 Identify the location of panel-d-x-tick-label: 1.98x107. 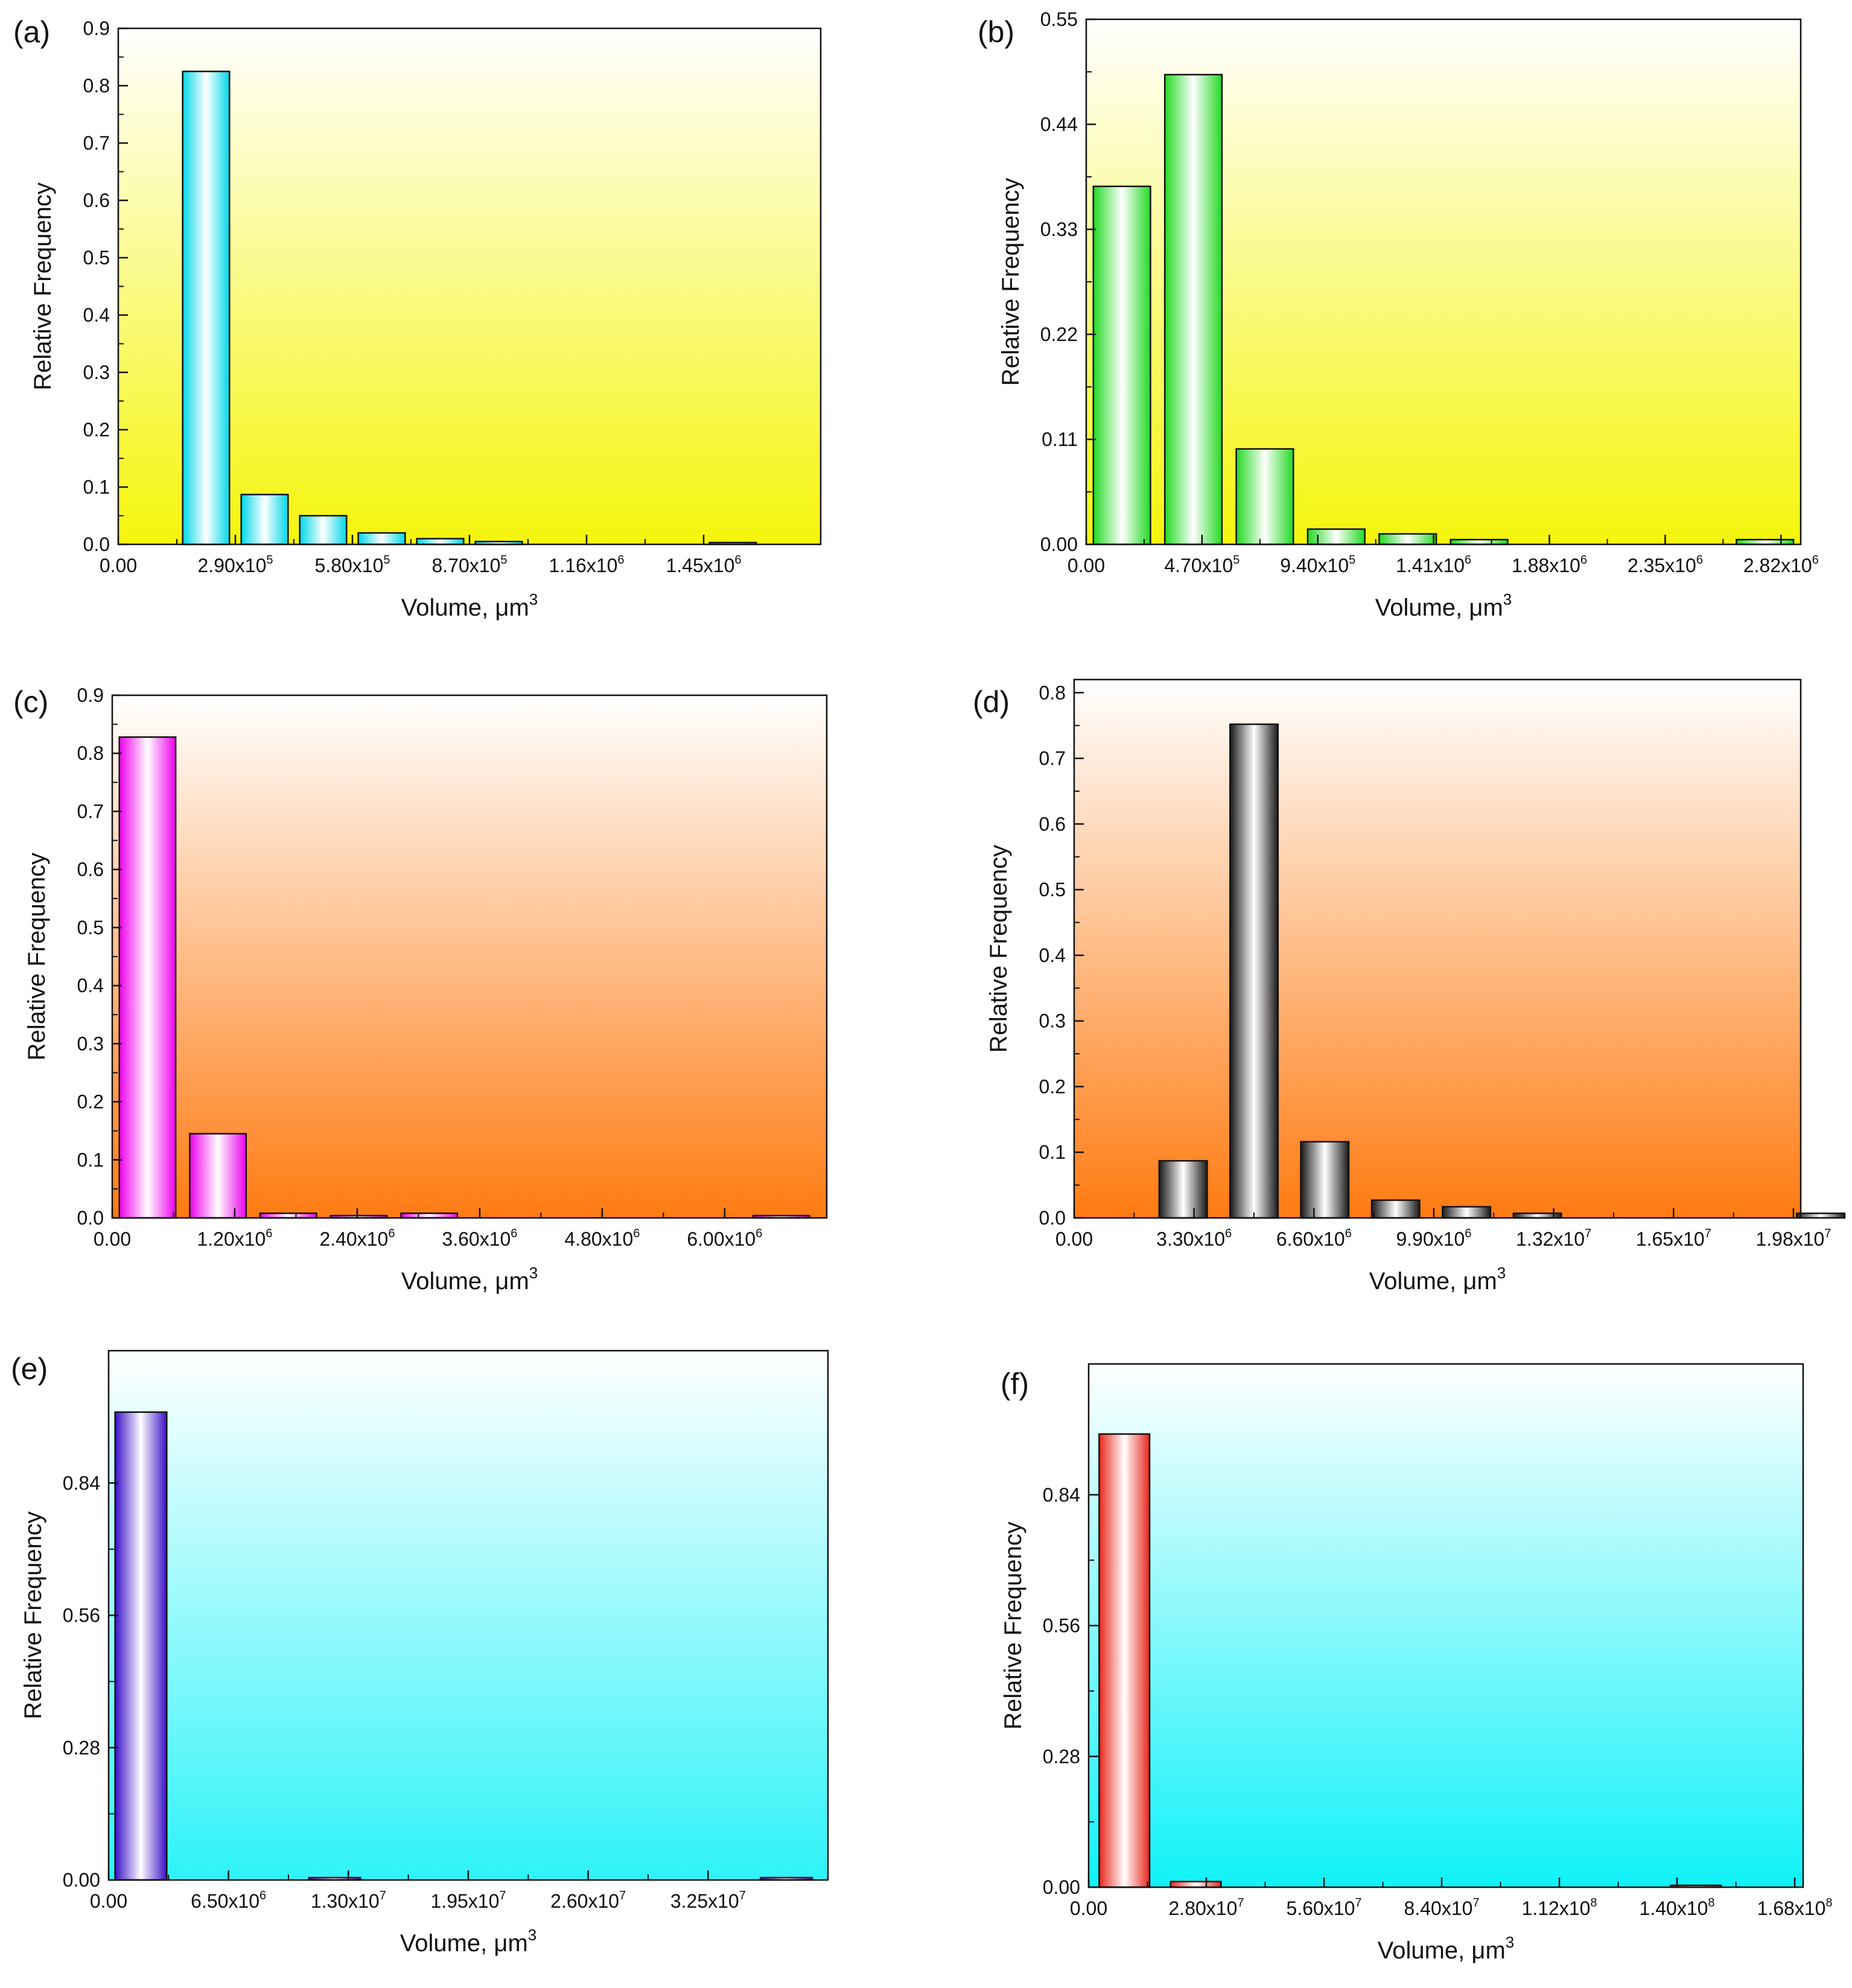
(1793, 1238).